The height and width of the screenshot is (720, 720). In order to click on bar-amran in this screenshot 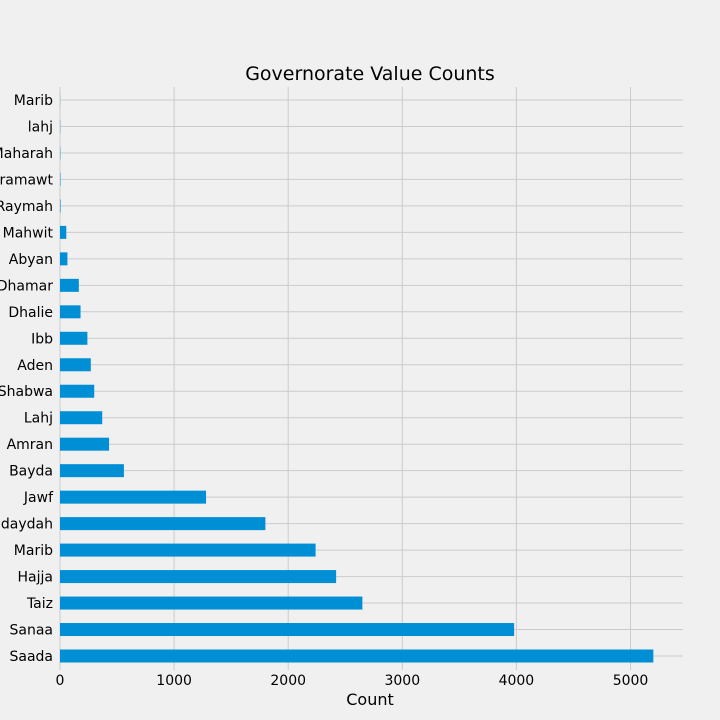, I will do `click(85, 444)`.